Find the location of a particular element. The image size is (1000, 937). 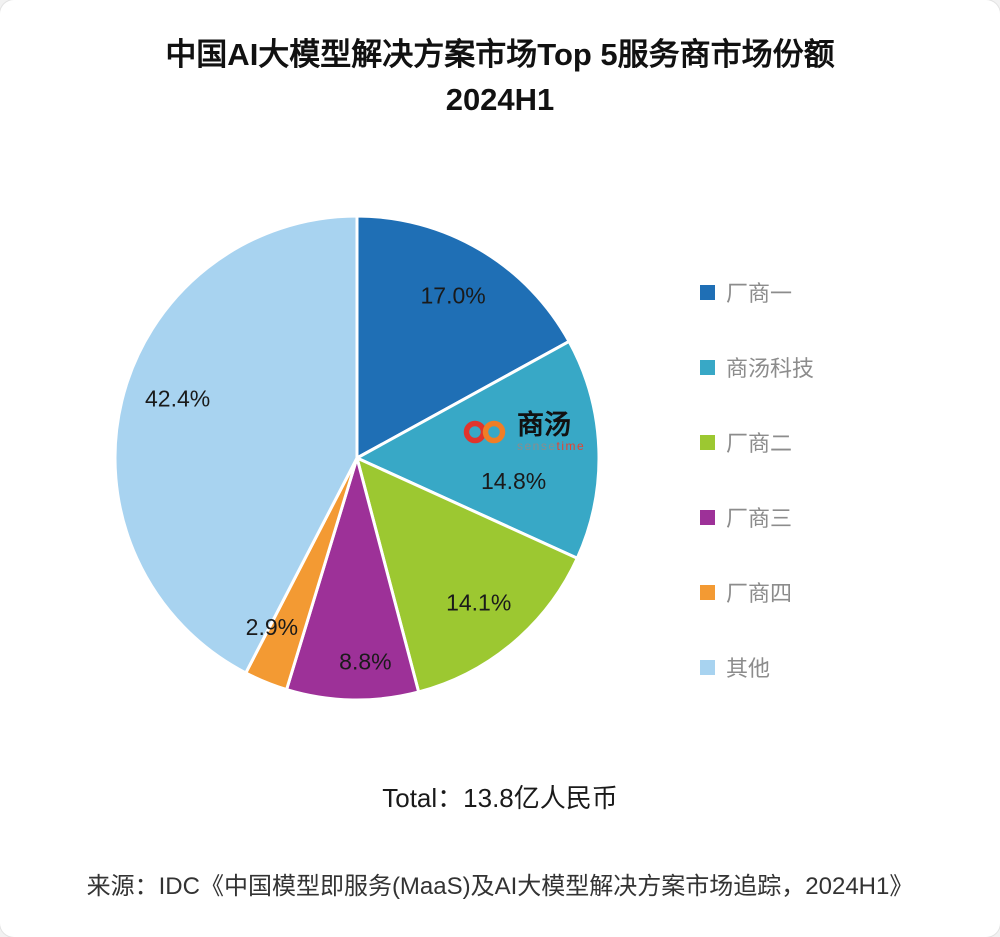

total-label: Total：13.8亿人民币 is located at coordinates (500, 798).